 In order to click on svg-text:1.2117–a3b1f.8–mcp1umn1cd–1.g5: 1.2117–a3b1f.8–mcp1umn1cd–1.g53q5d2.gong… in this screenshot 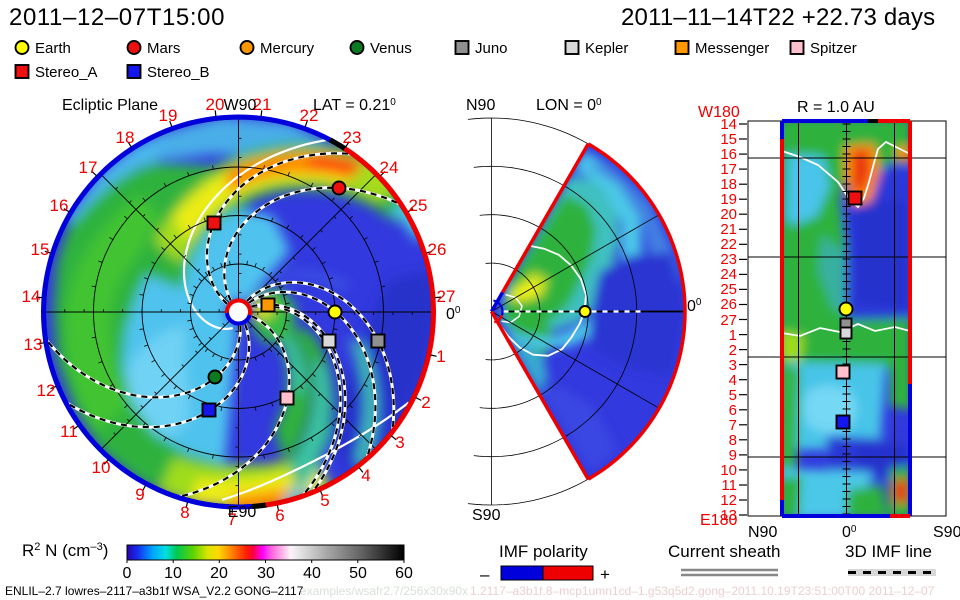, I will do `click(702, 591)`.